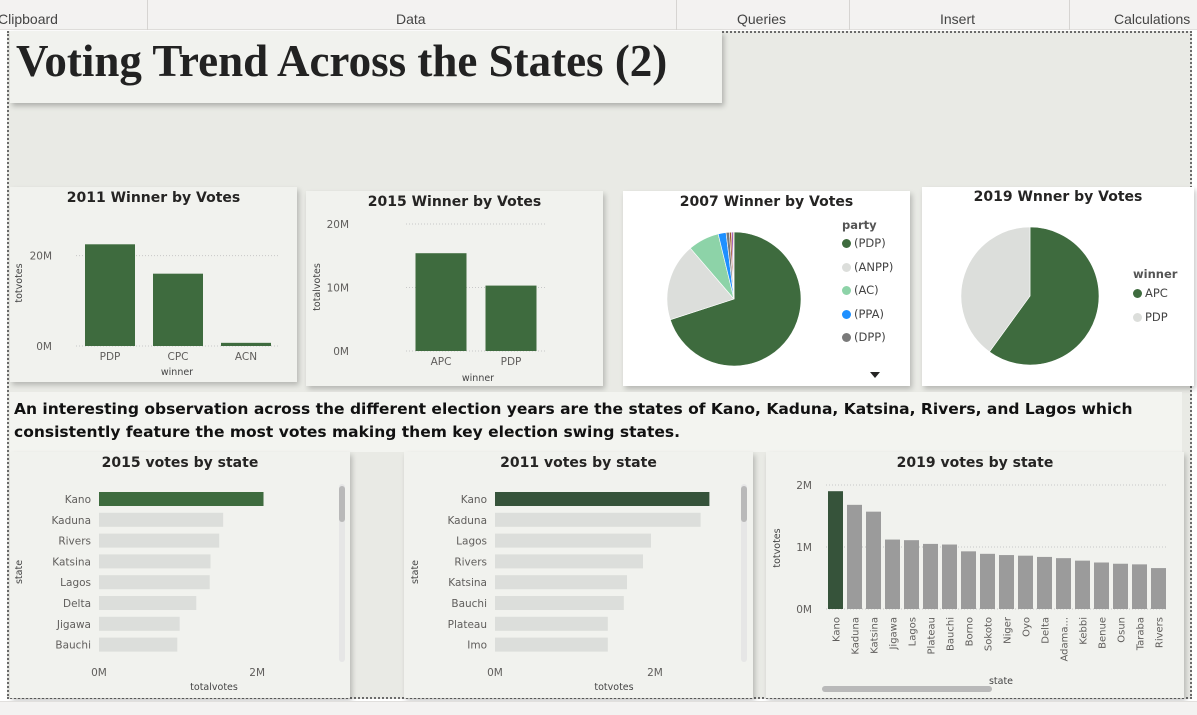 This screenshot has height=715, width=1197. Describe the element at coordinates (894, 634) in the screenshot. I see `x-tick-label: Jigawa` at that location.